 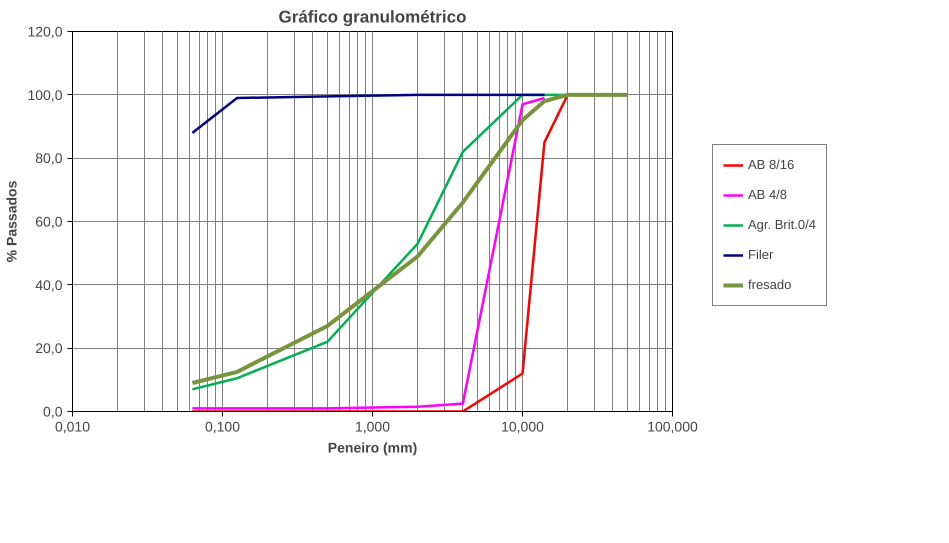 What do you see at coordinates (373, 448) in the screenshot?
I see `x-axis-title: Peneiro (mm)` at bounding box center [373, 448].